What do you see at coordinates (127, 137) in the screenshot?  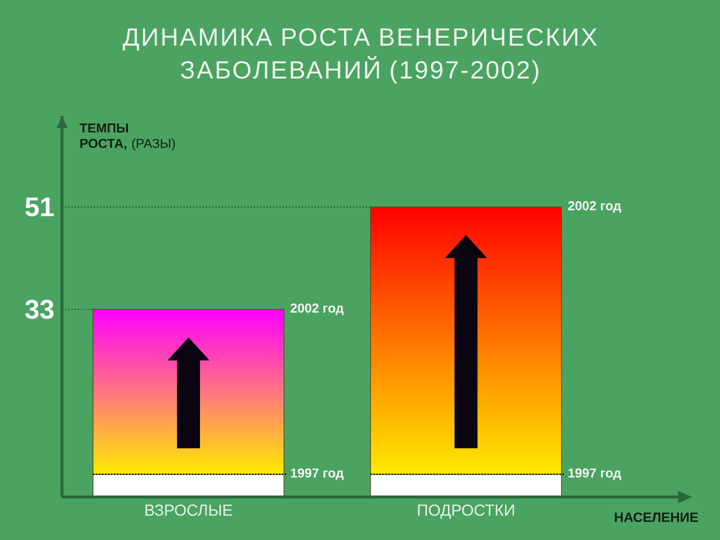 I see `y-axis-title: ТЕМПЫ РОСТА, (РАЗЫ)` at bounding box center [127, 137].